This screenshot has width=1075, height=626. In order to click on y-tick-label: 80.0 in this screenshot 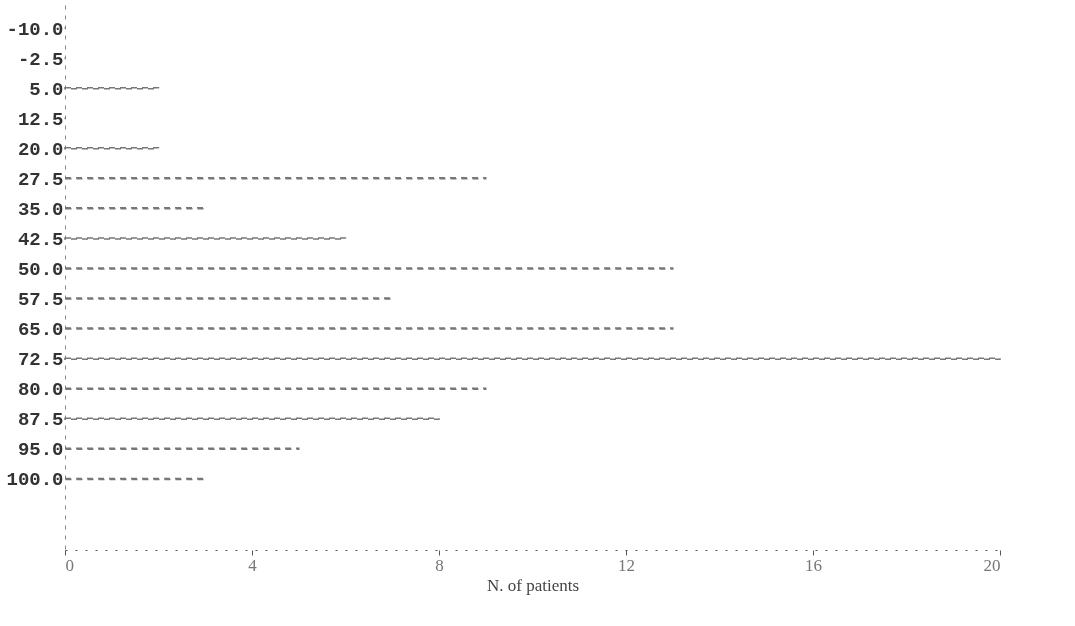, I will do `click(40, 390)`.